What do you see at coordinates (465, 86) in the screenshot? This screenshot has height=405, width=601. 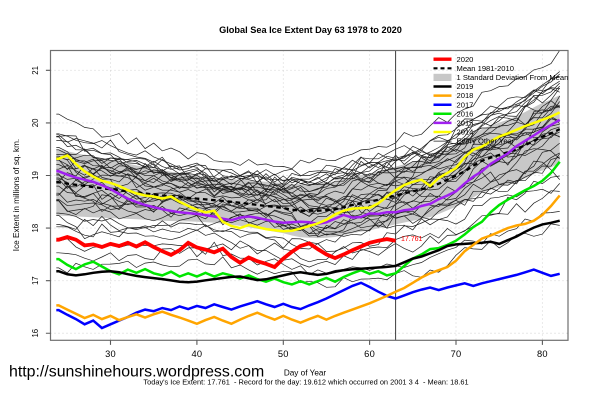 I see `svg-text: 2019` at bounding box center [465, 86].